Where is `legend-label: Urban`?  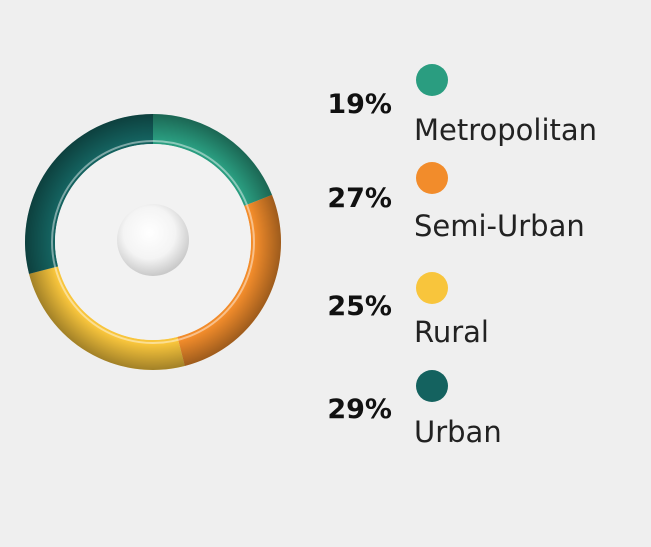 legend-label: Urban is located at coordinates (458, 432).